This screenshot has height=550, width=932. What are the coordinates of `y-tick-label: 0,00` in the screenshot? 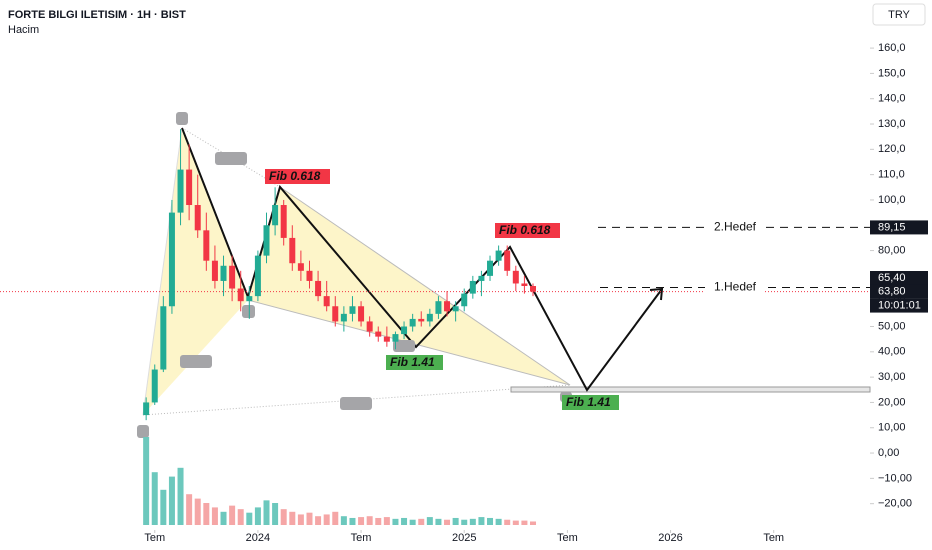 It's located at (888, 453).